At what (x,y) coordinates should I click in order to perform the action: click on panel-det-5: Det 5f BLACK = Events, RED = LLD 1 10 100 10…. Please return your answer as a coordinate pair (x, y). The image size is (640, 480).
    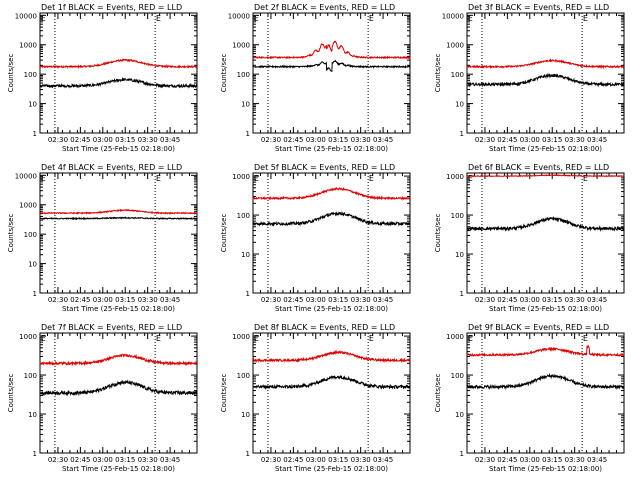
    Looking at the image, I should click on (315, 238).